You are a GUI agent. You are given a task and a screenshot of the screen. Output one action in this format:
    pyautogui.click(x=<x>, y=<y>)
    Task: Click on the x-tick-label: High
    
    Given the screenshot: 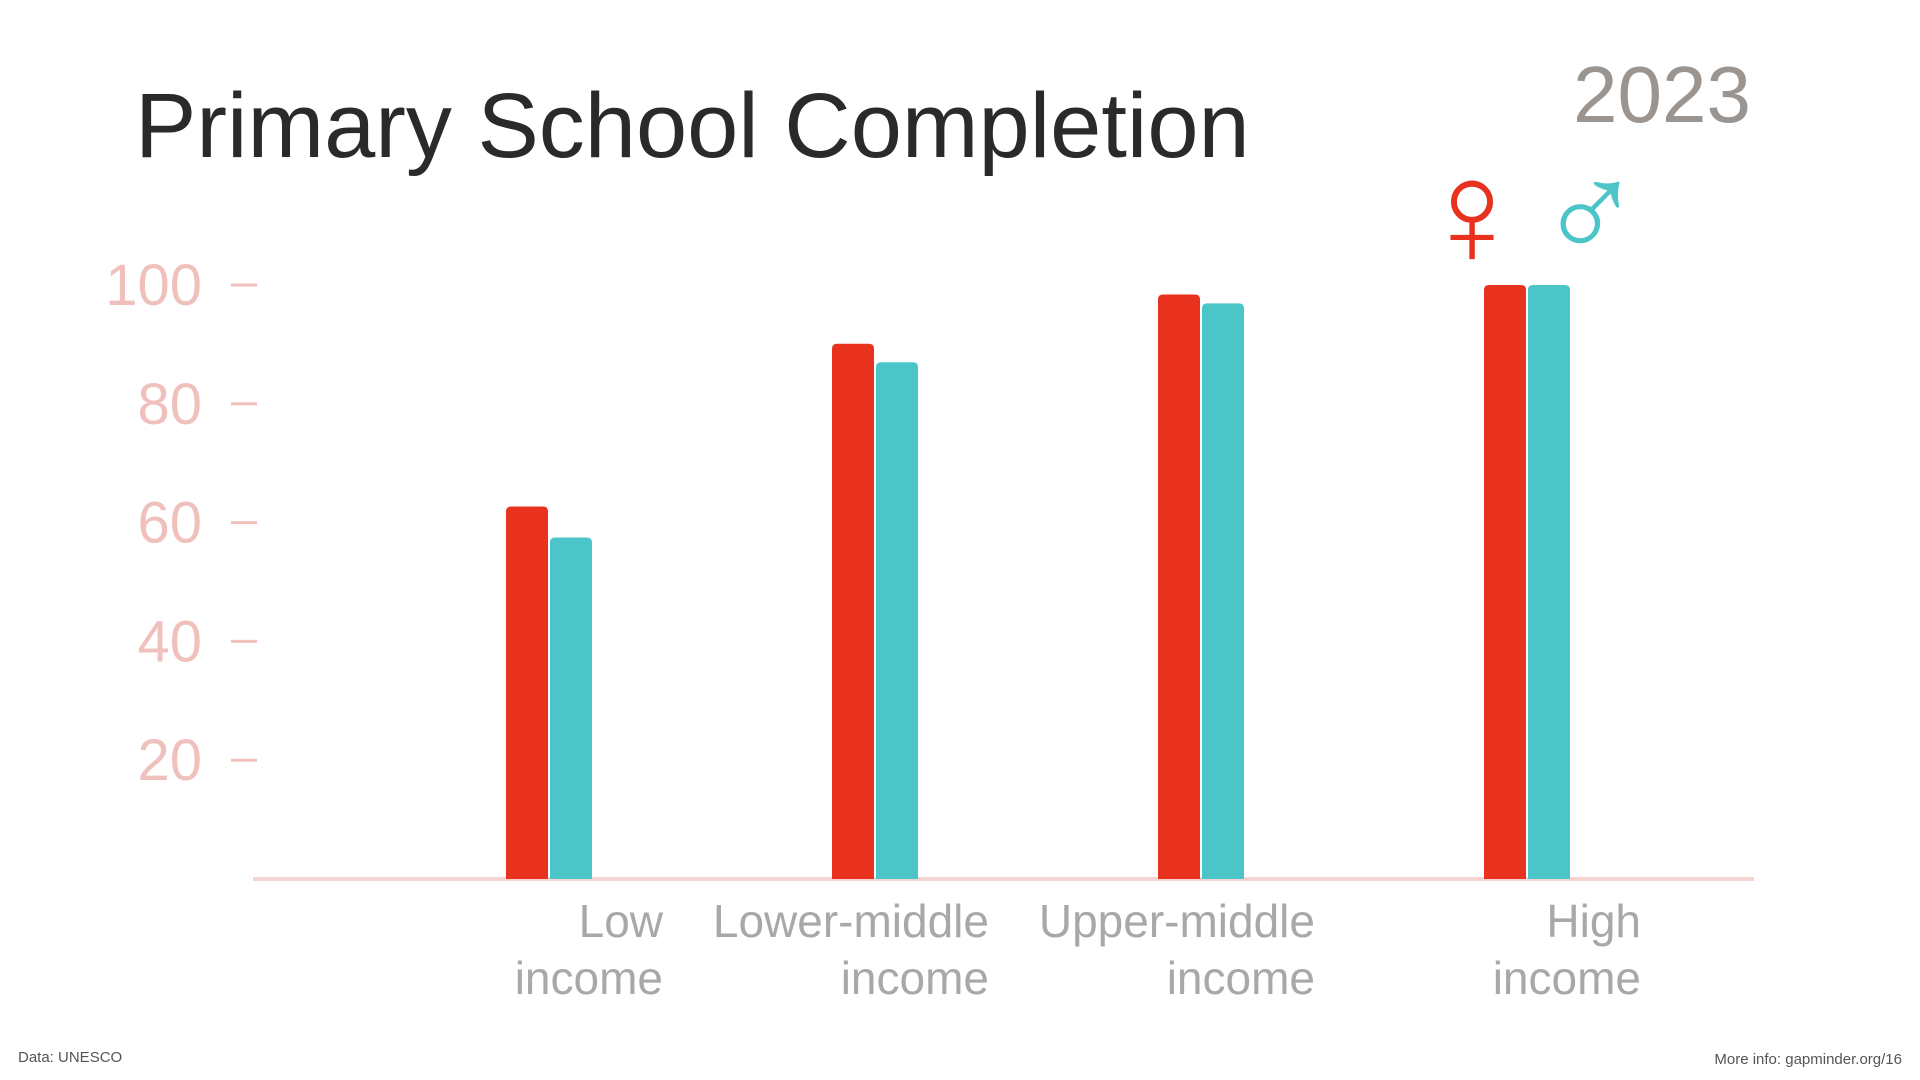 What is the action you would take?
    pyautogui.click(x=1593, y=921)
    